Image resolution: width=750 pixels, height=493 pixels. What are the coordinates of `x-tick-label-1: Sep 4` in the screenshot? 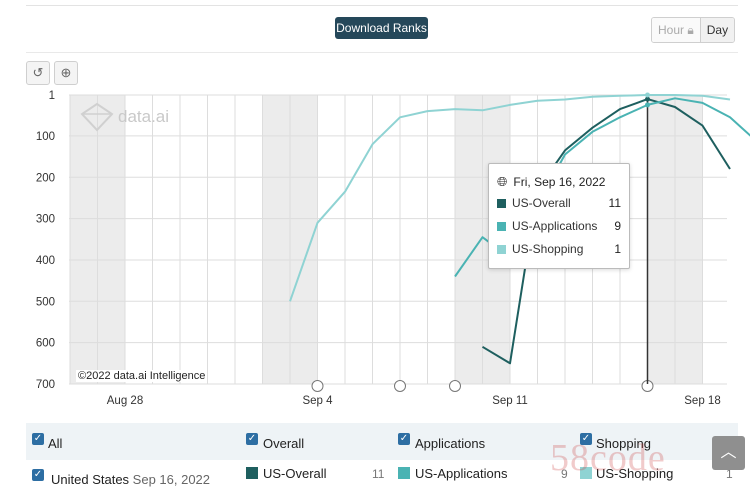 It's located at (317, 401).